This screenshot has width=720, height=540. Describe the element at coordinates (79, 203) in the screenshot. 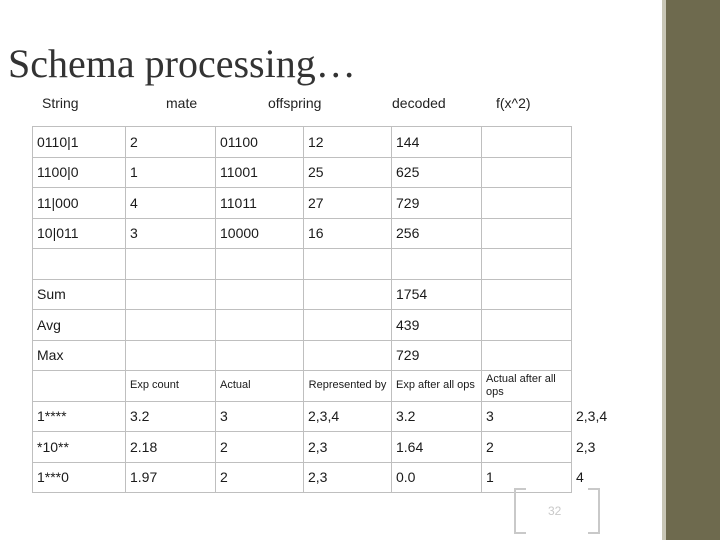

I see `table-cell: 11|000` at that location.